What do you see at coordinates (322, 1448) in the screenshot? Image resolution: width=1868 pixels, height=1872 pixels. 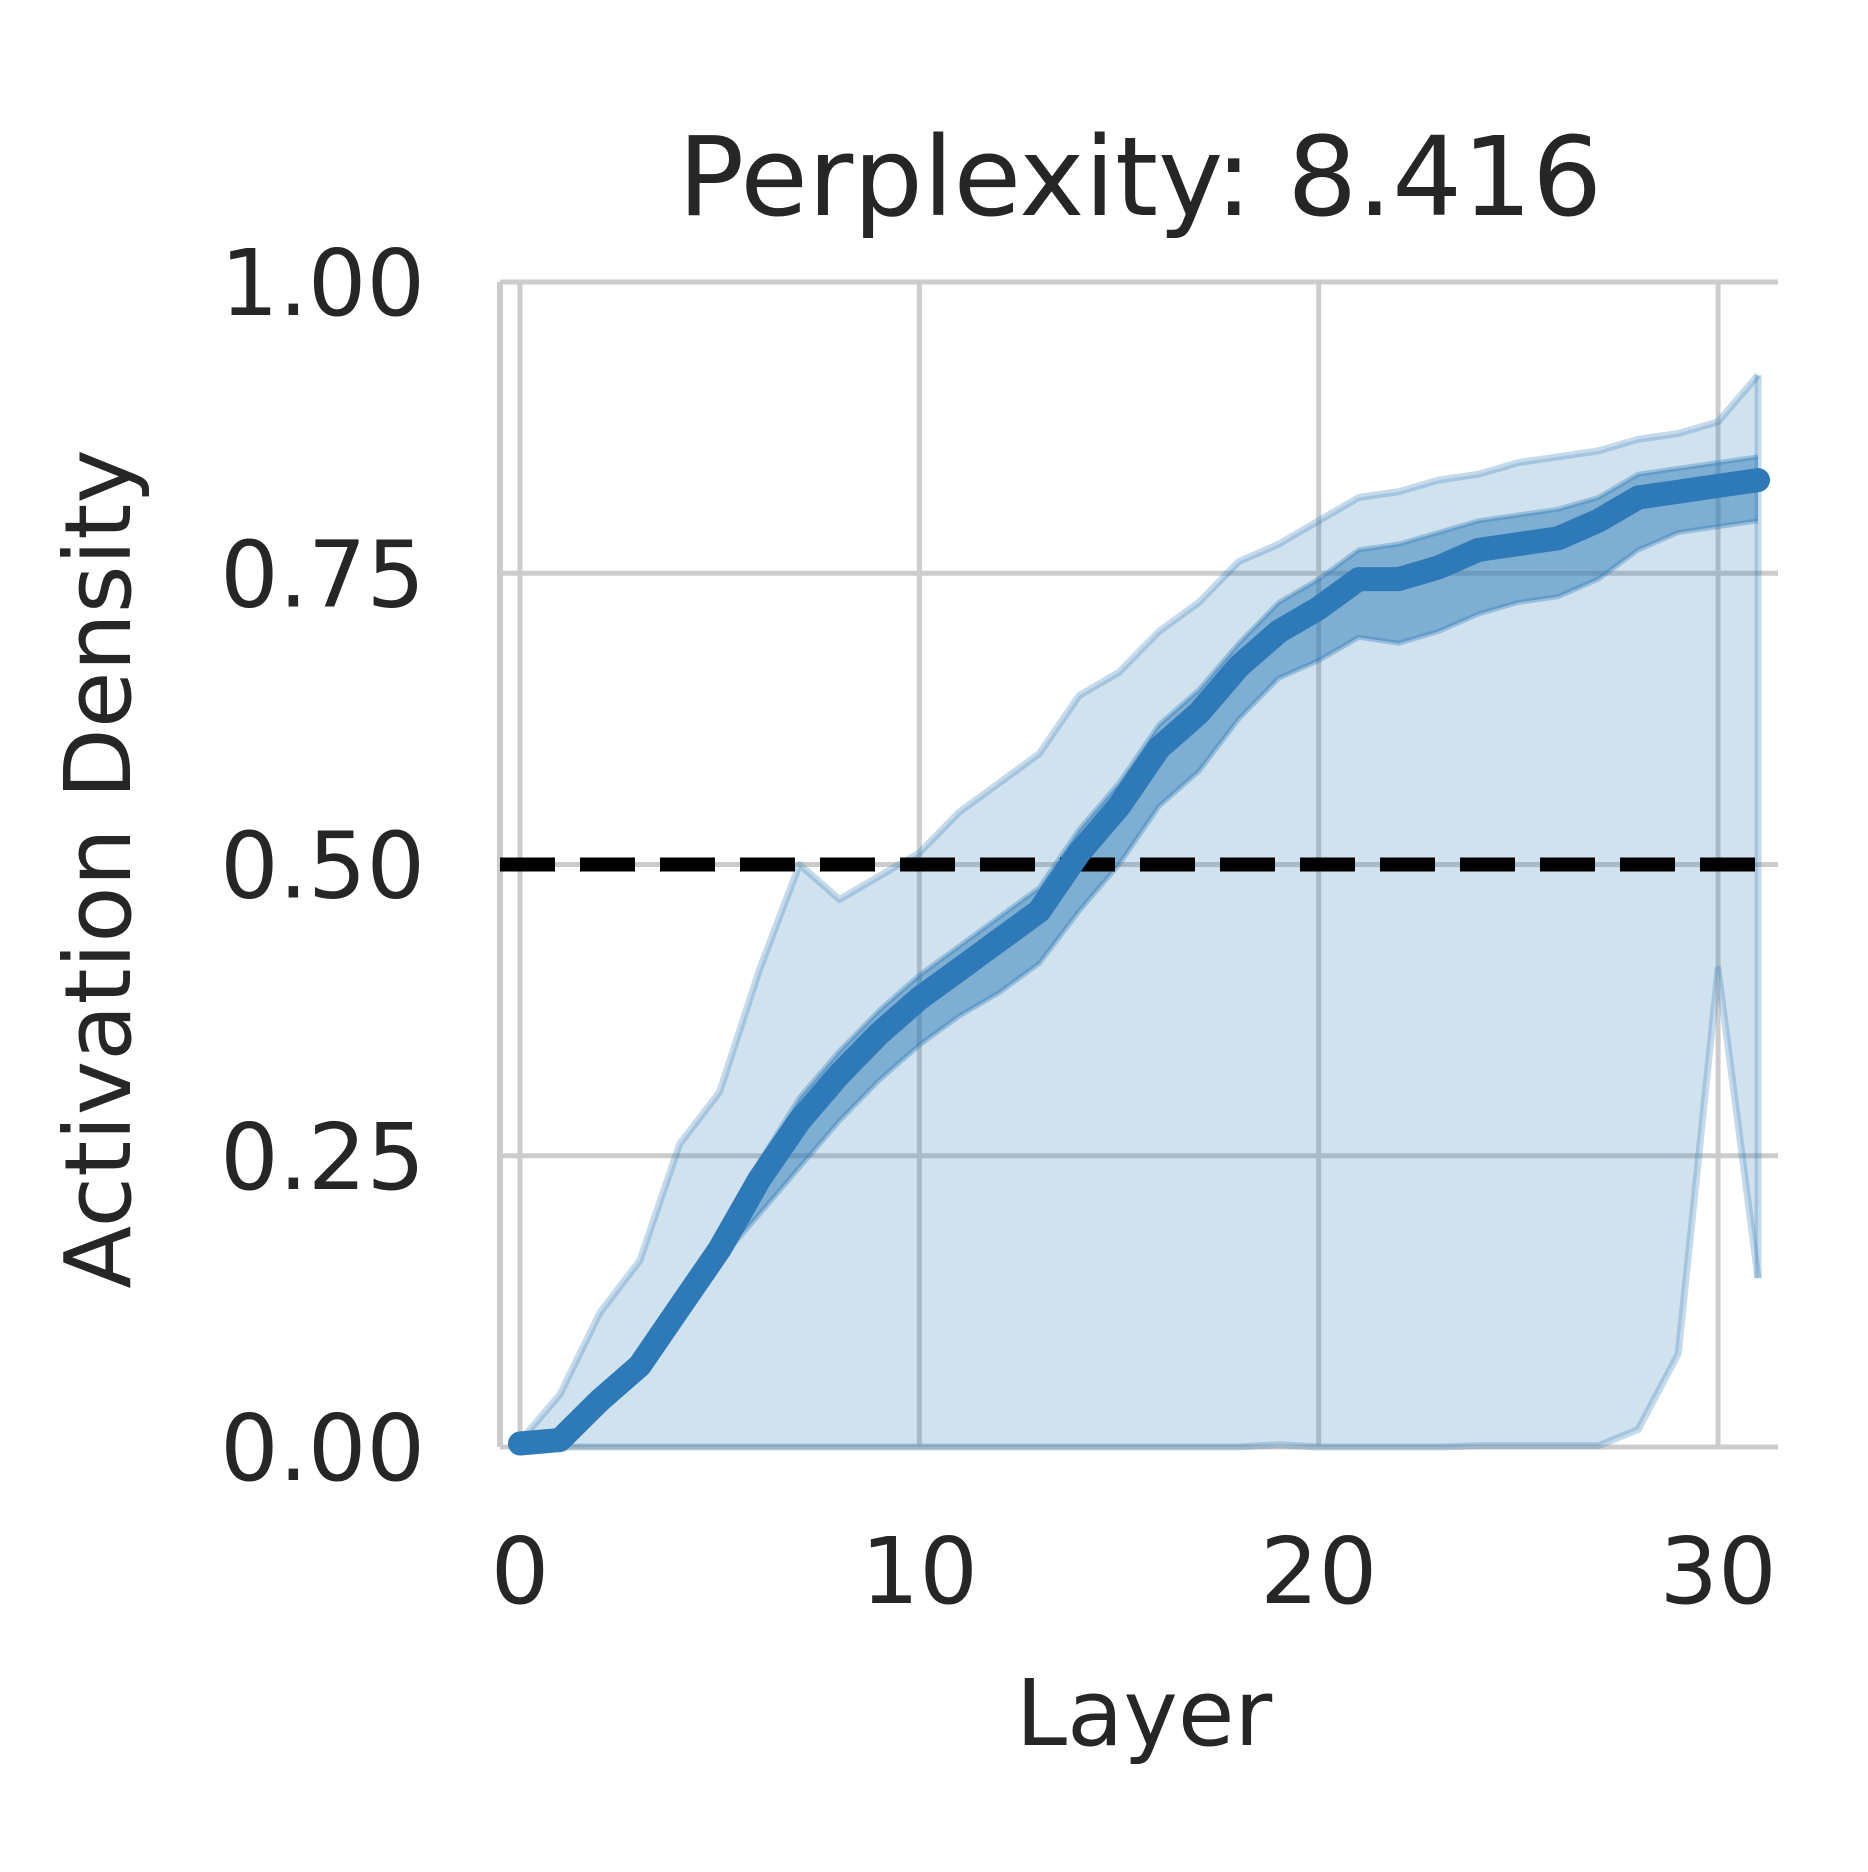 I see `y-tick-label-0: 0.00` at bounding box center [322, 1448].